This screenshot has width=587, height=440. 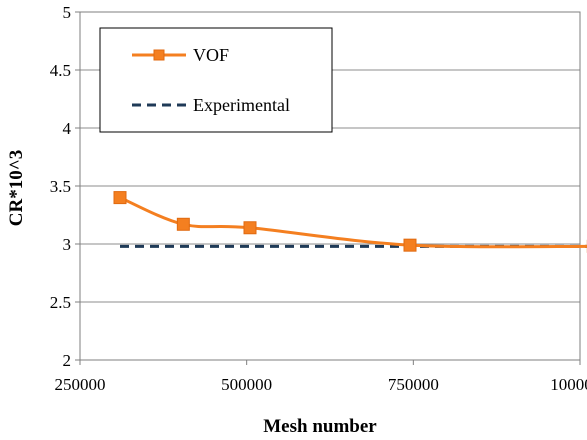 I want to click on y-tick-label: 5, so click(x=67, y=12).